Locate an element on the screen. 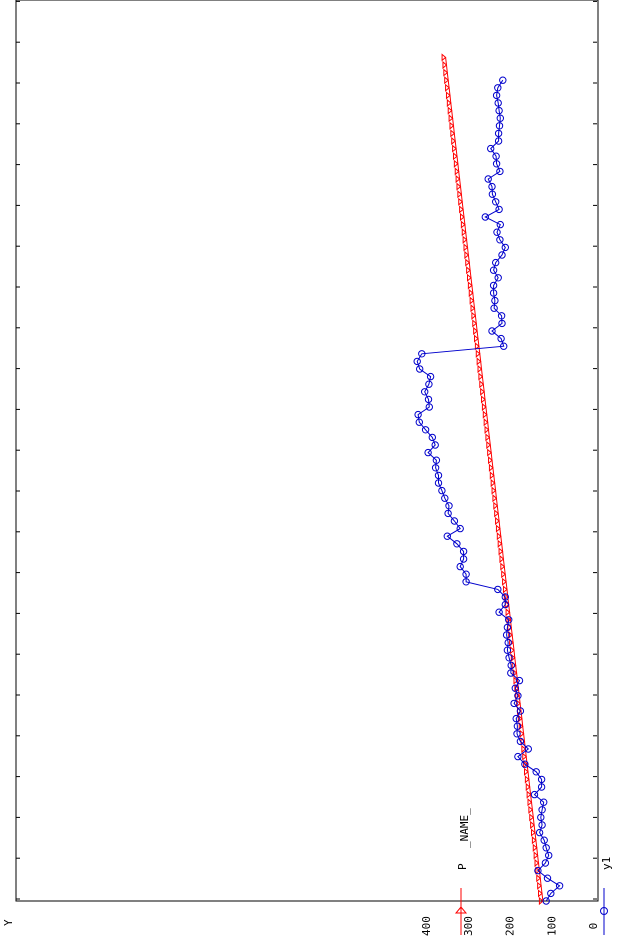 Image resolution: width=640 pixels, height=945 pixels. y-tick-label: 200 is located at coordinates (510, 926).